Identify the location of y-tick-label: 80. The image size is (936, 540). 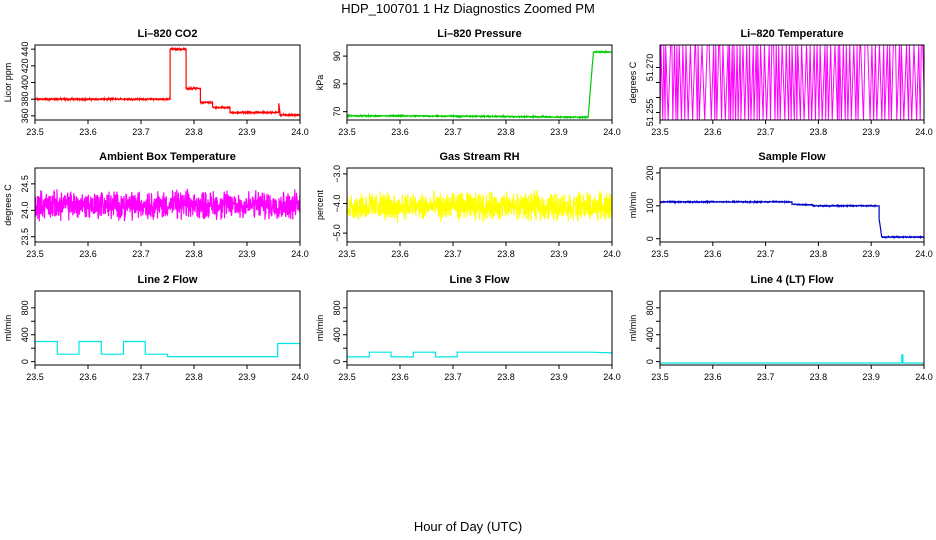
(337, 84).